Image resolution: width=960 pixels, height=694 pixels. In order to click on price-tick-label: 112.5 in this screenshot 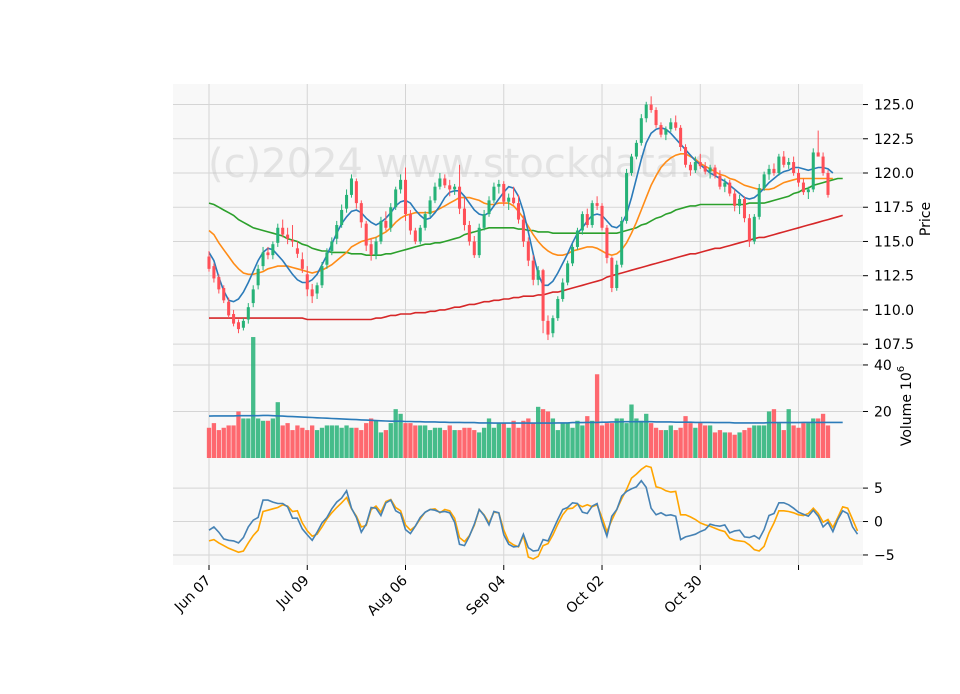, I will do `click(894, 277)`.